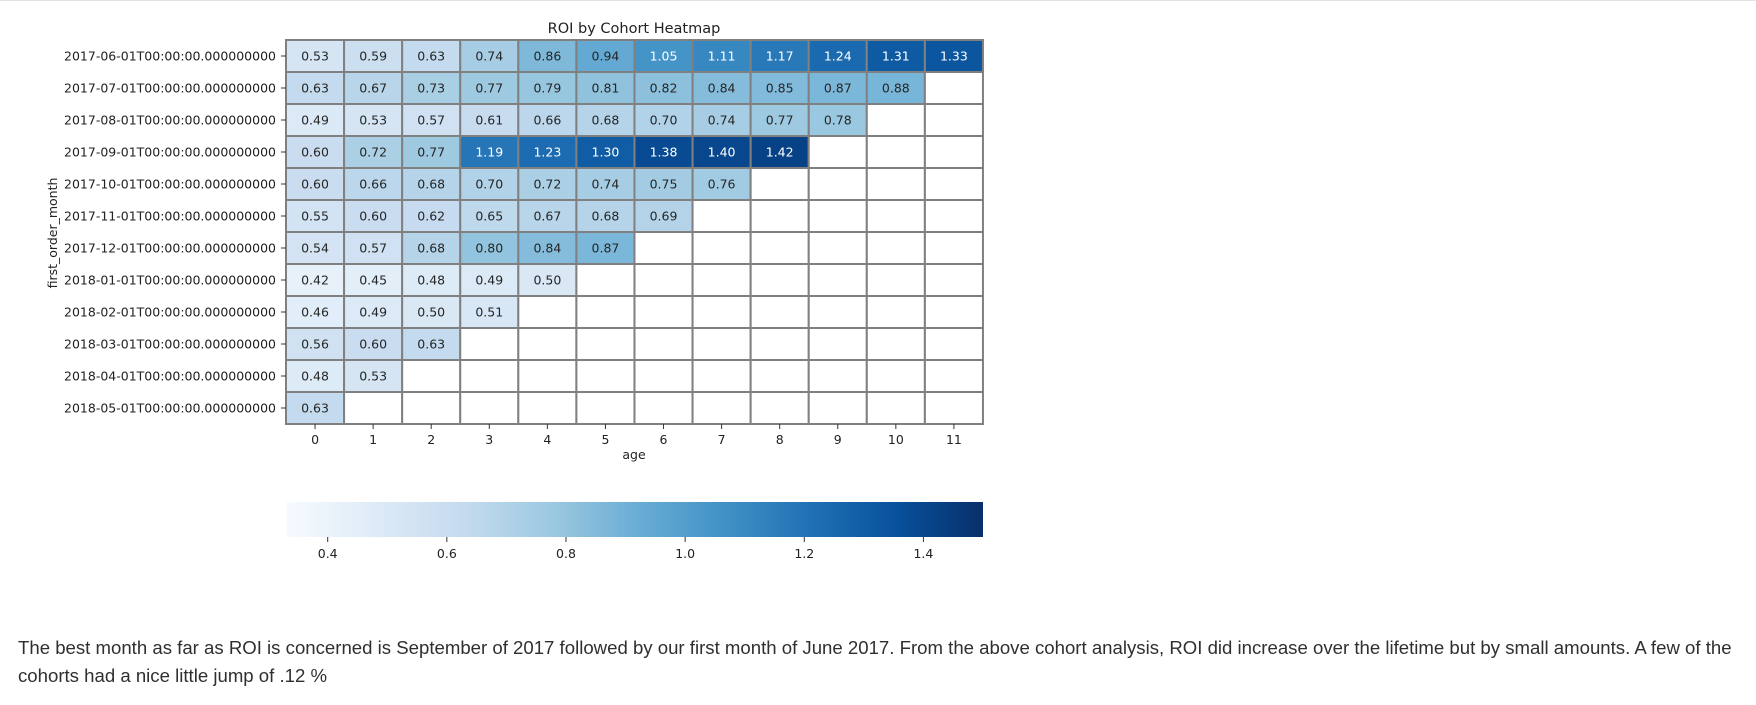  What do you see at coordinates (373, 376) in the screenshot?
I see `cell-value-label: 0.53` at bounding box center [373, 376].